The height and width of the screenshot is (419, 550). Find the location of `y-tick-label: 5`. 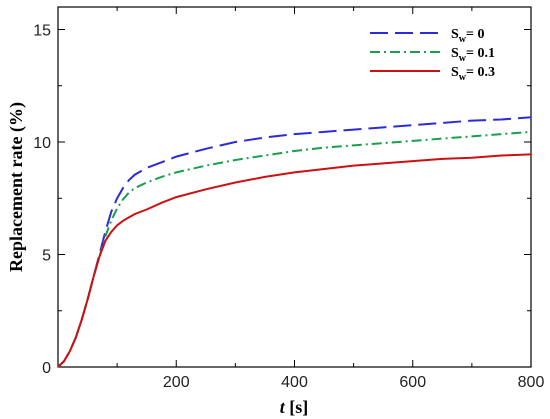

y-tick-label: 5 is located at coordinates (46, 256).